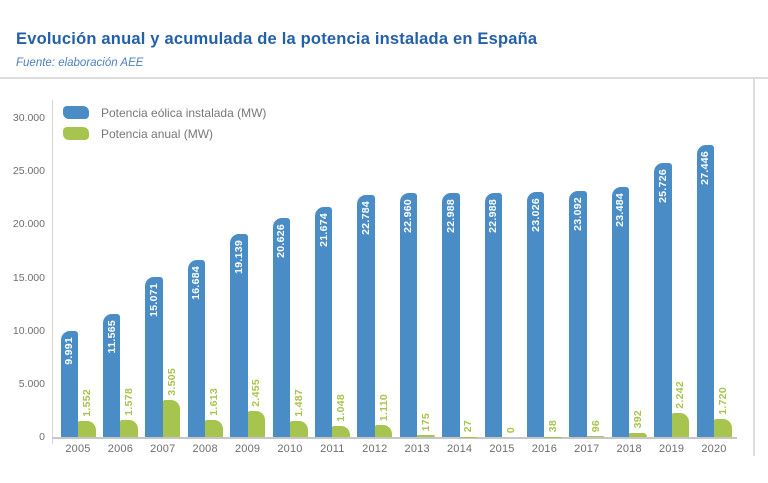  I want to click on bar-2019-anual: 2.242, so click(680, 409).